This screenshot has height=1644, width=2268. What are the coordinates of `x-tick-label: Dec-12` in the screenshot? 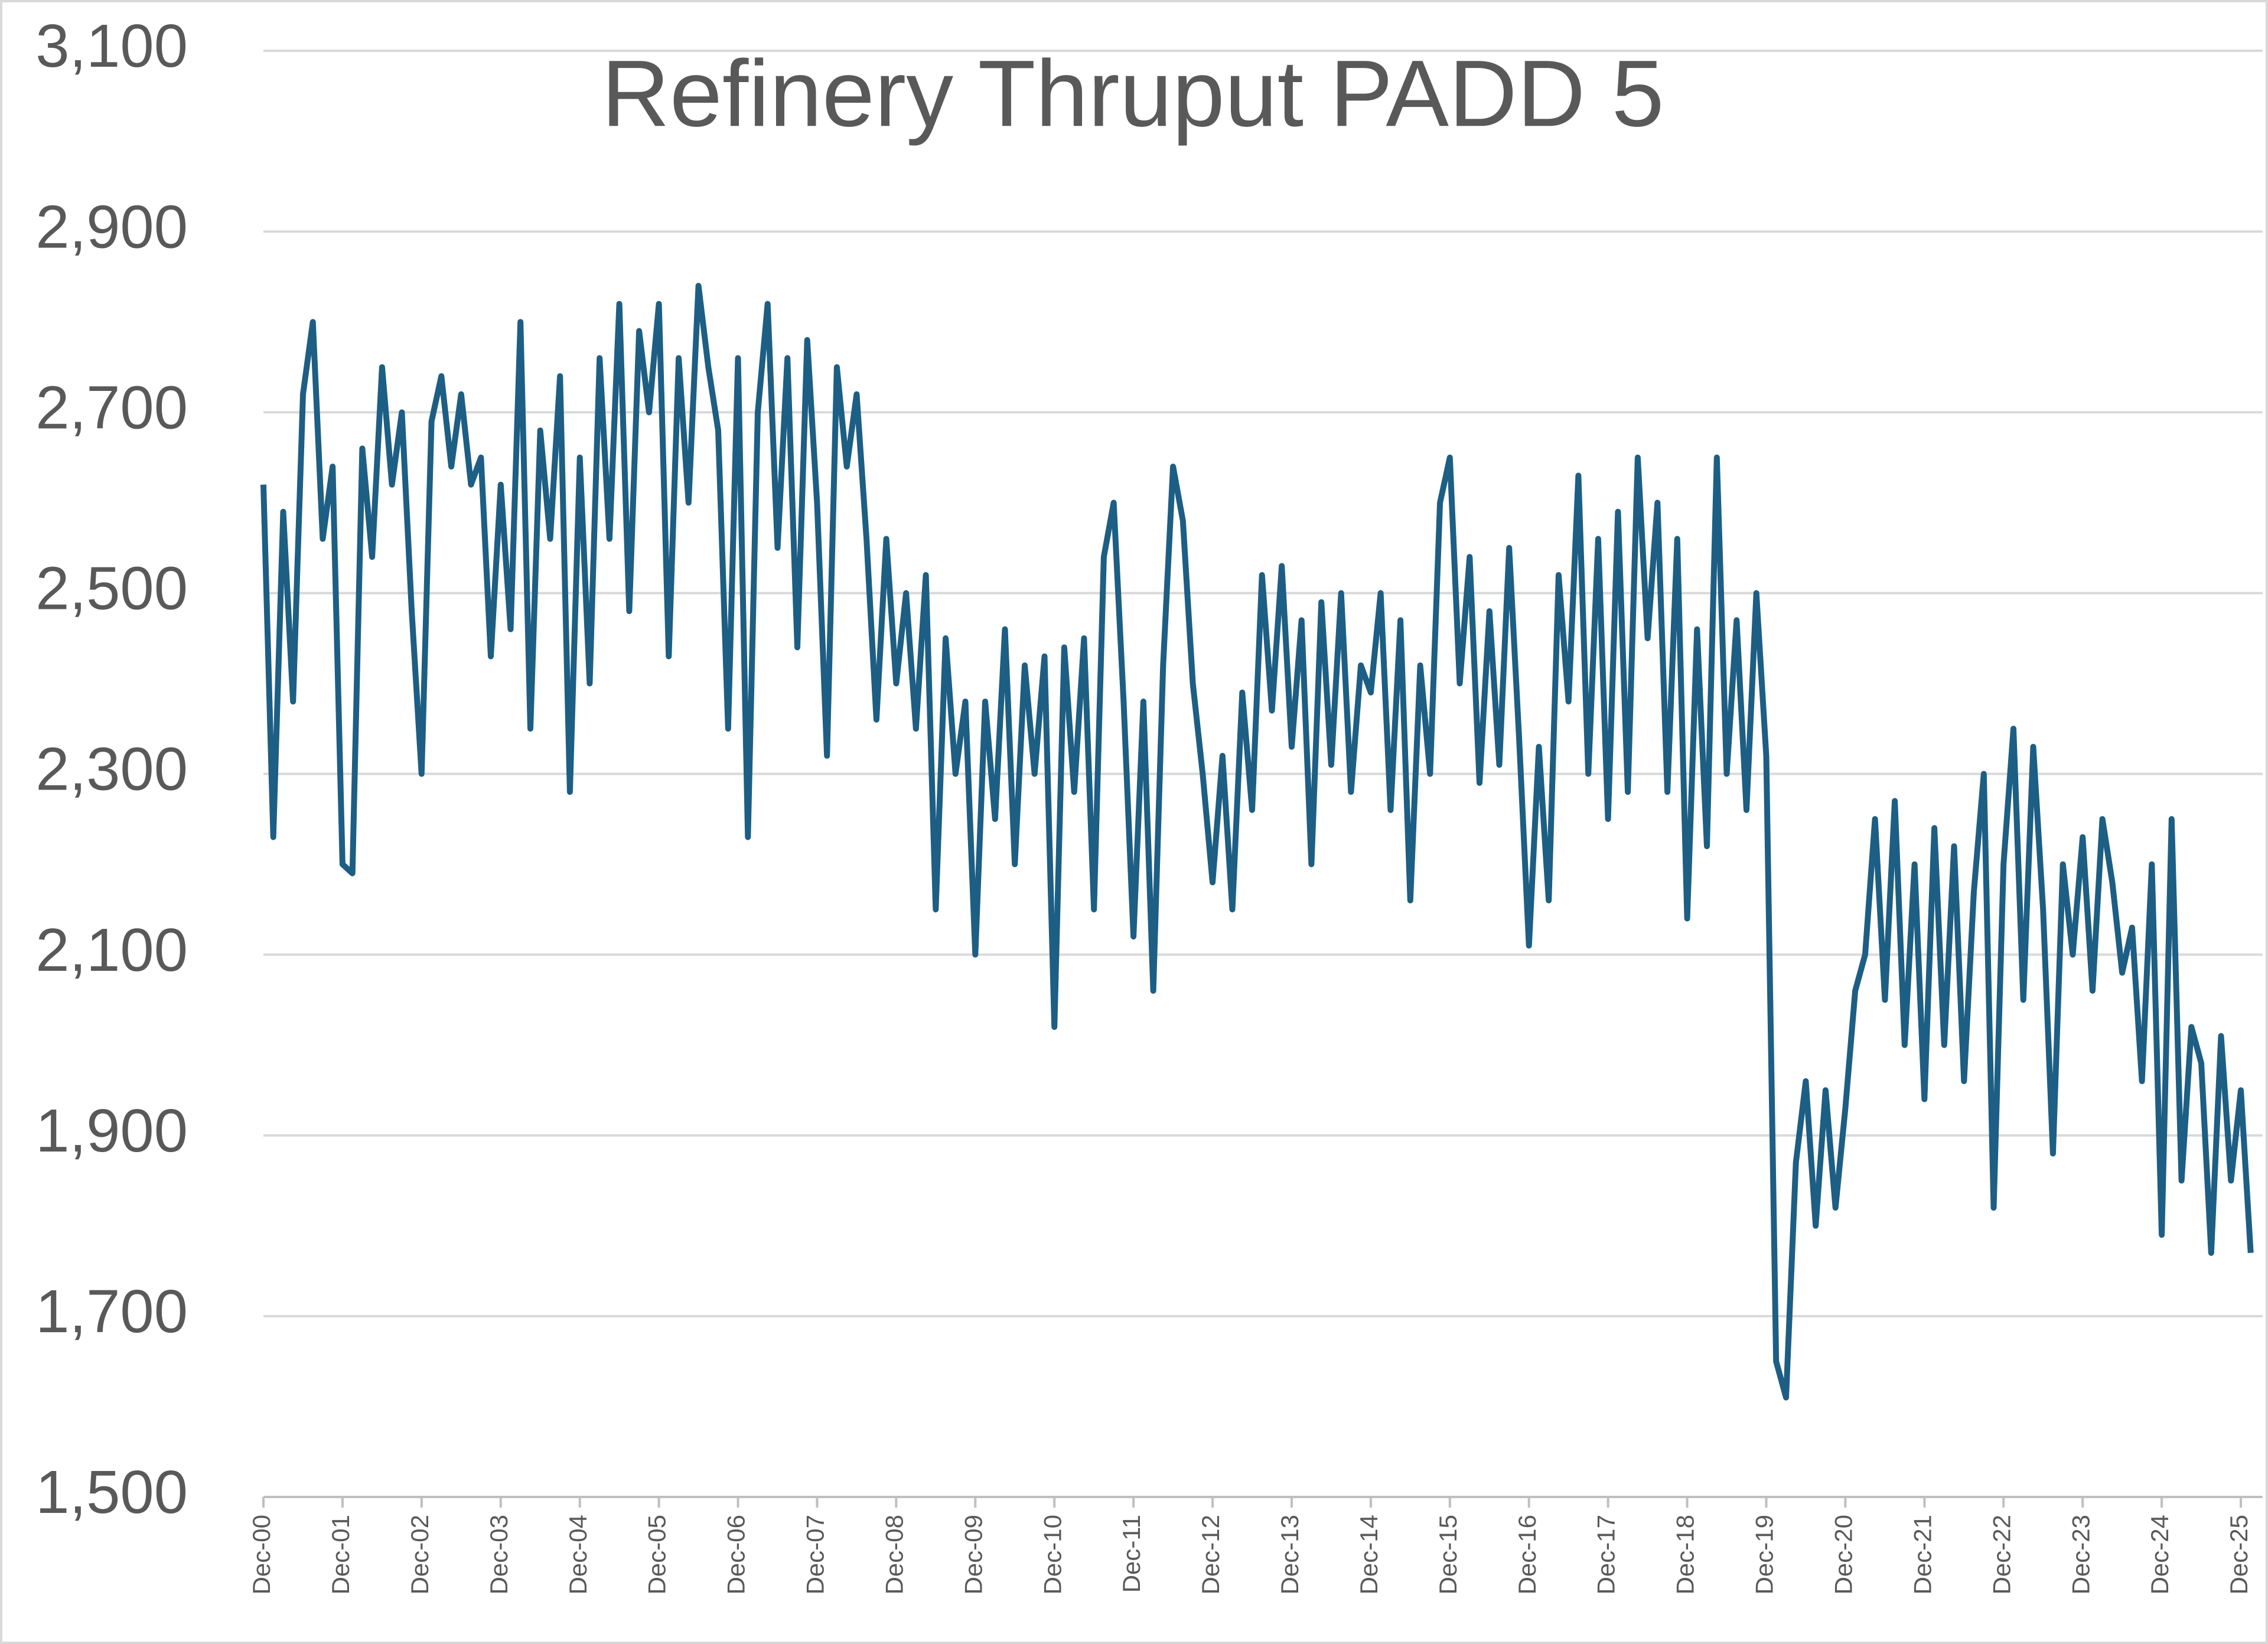 It's located at (1210, 1555).